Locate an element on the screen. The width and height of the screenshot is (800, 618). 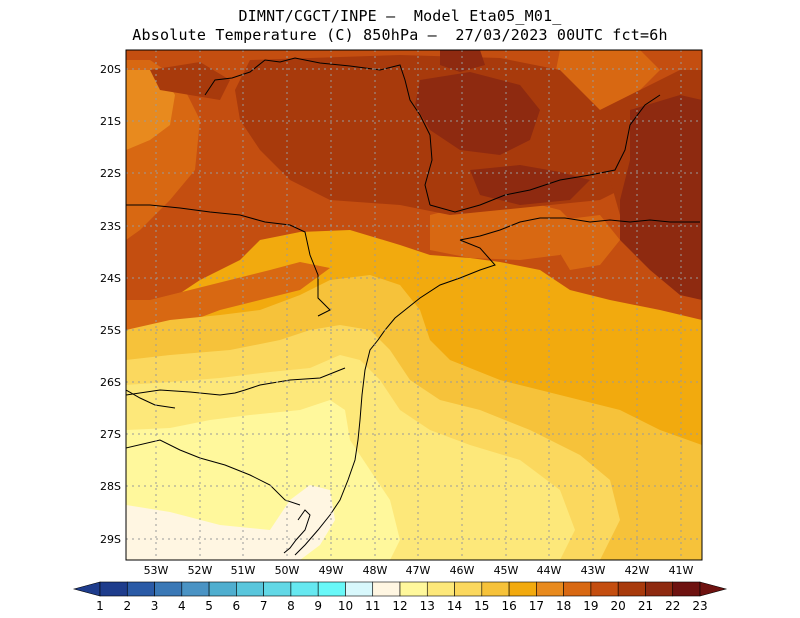
coastline-main is located at coordinates (395, 397).